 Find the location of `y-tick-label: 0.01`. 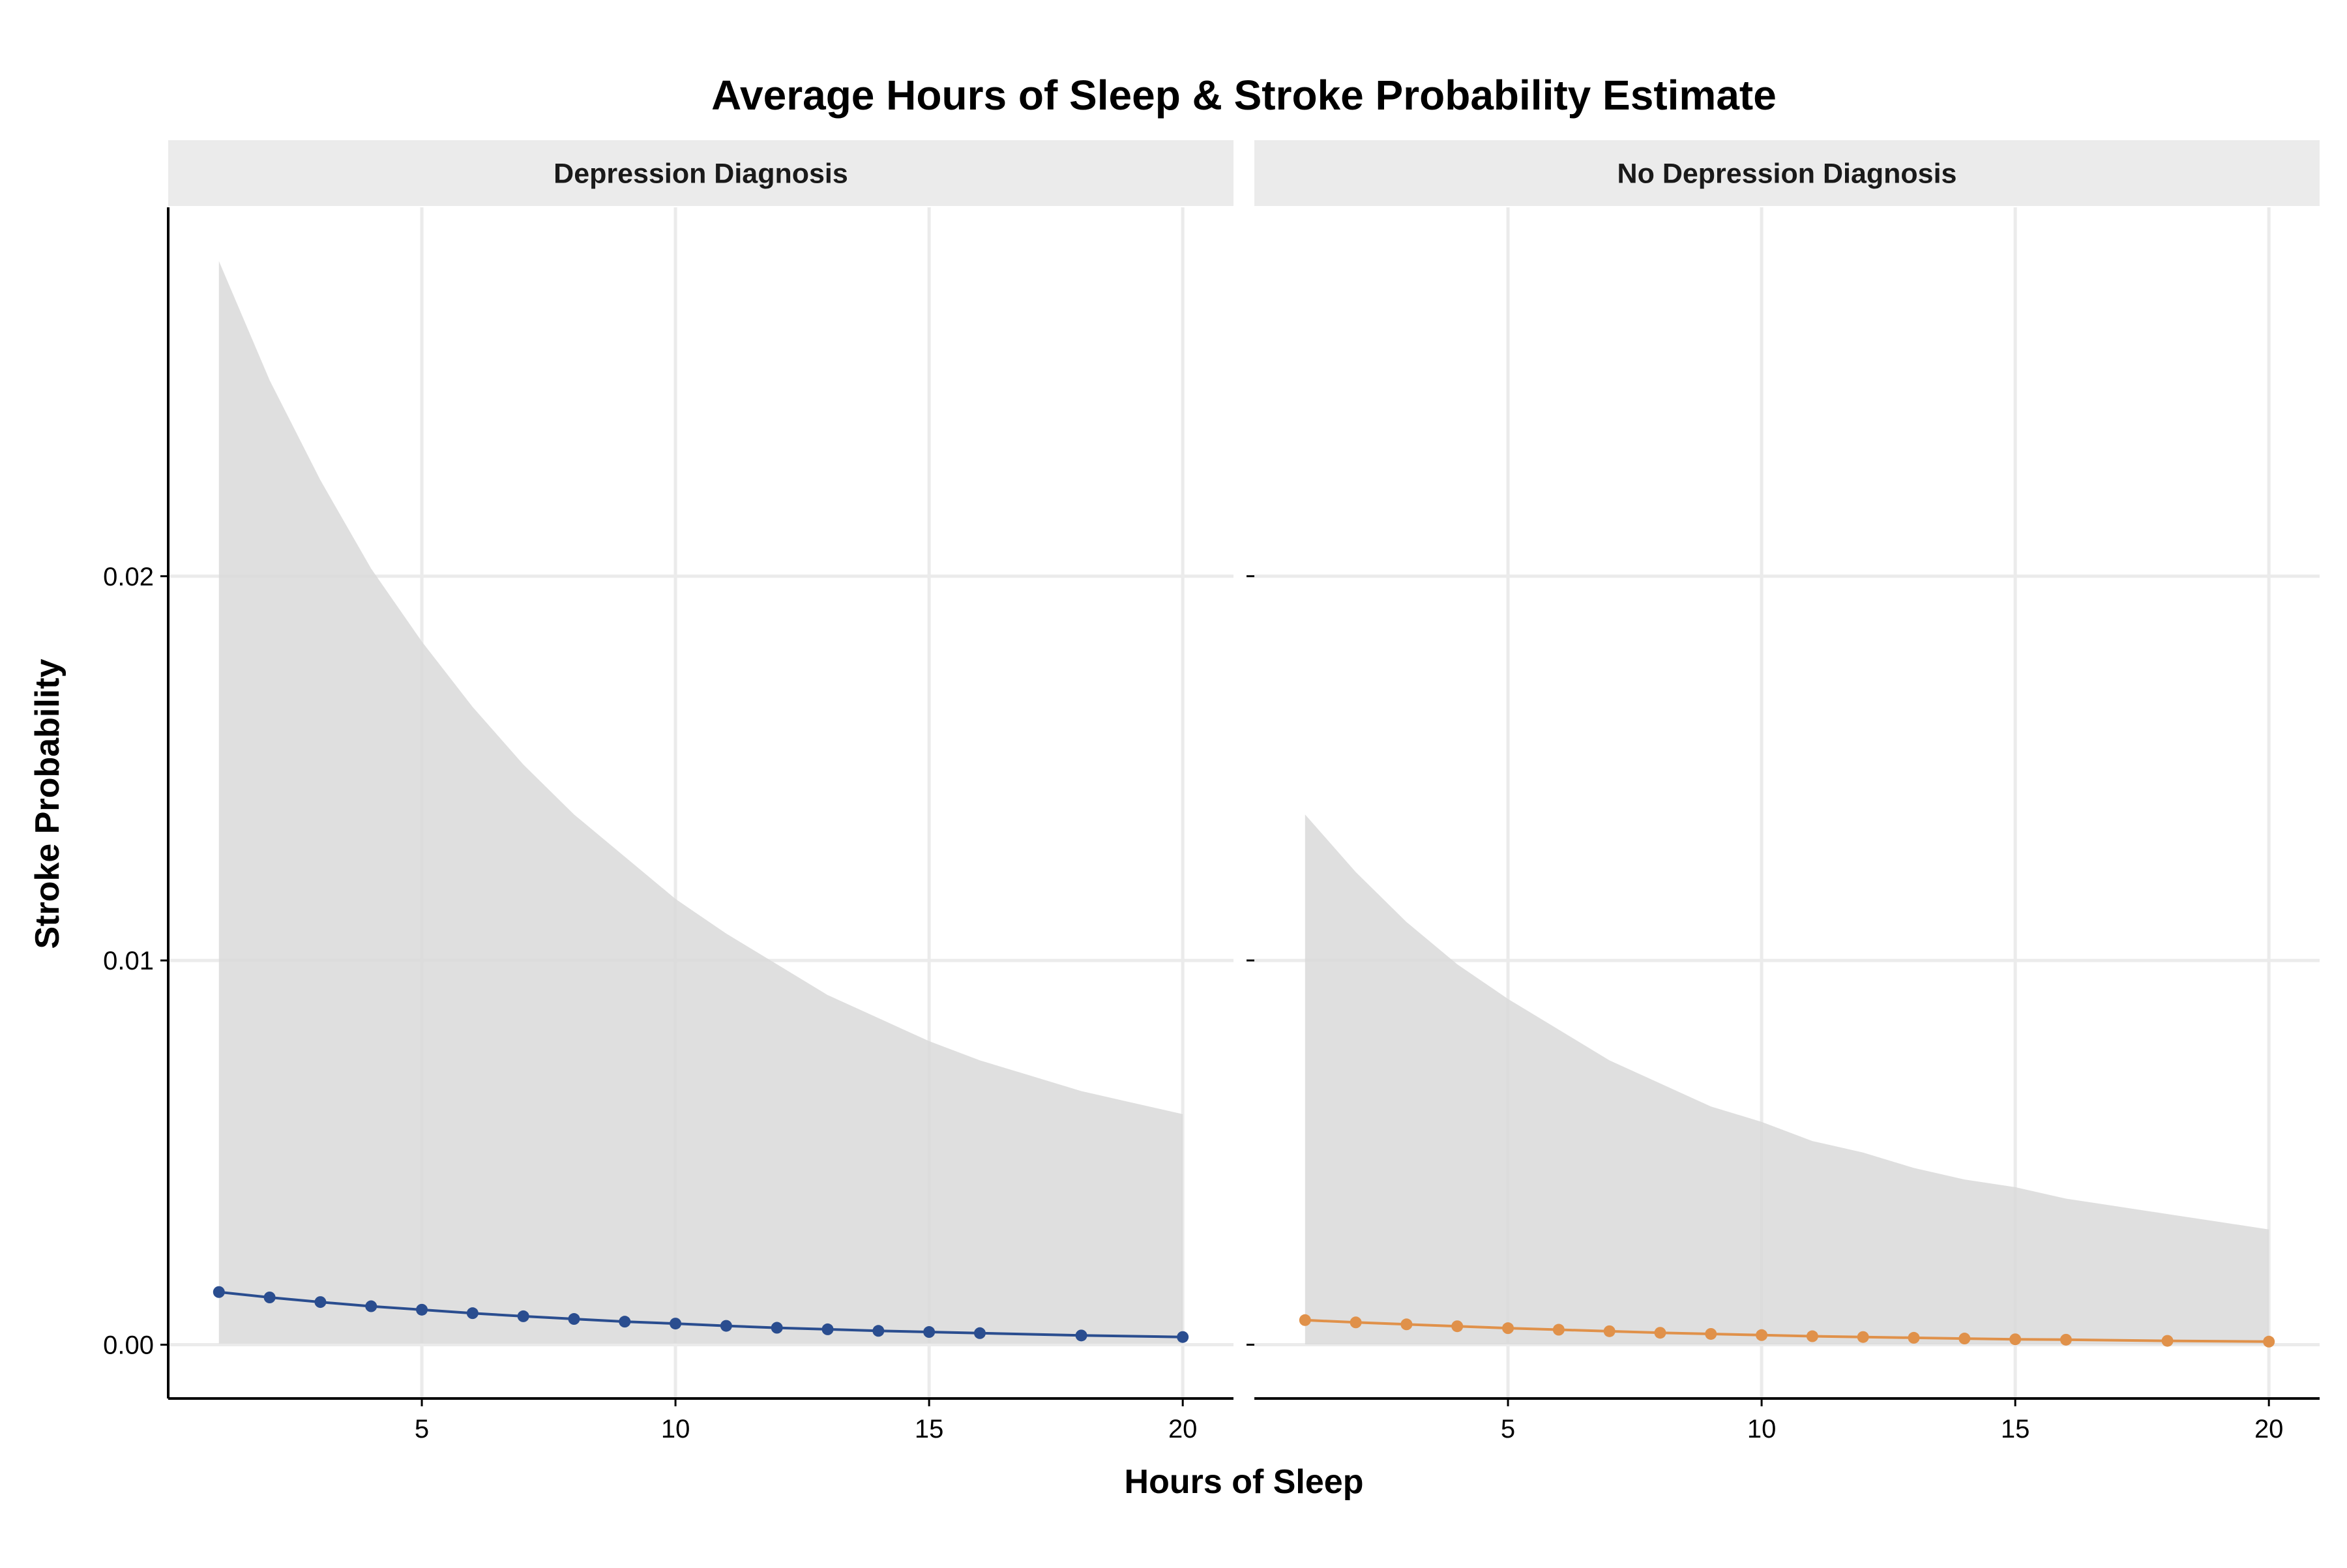

y-tick-label: 0.01 is located at coordinates (128, 961).